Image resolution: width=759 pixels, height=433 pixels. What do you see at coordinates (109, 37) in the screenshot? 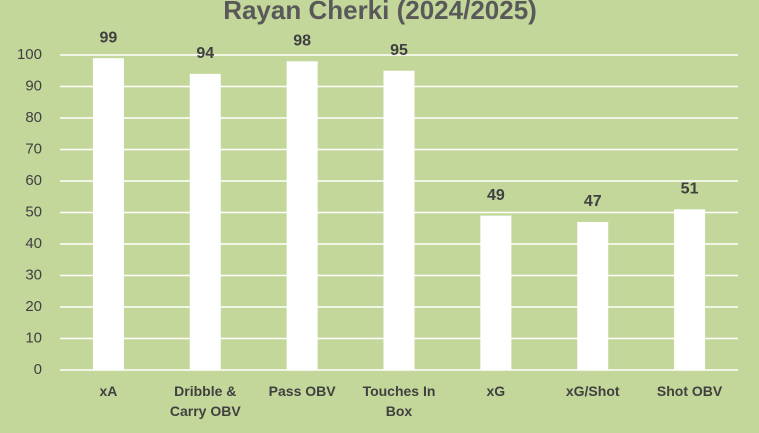
I see `data-label: 99` at bounding box center [109, 37].